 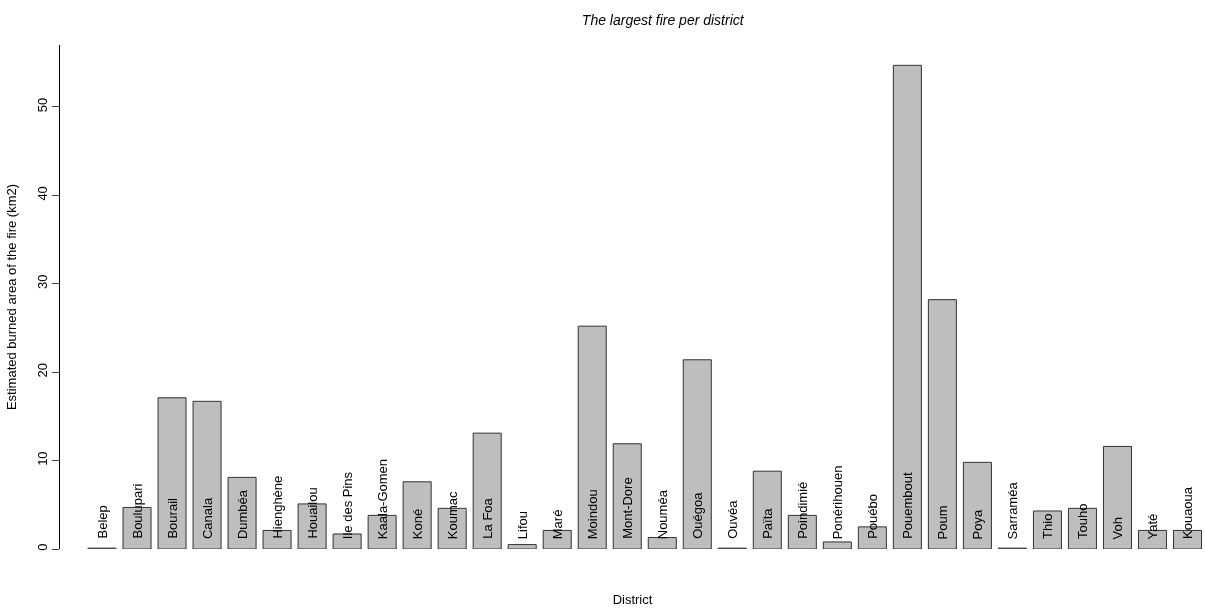 I want to click on x-tick-label: Boulupari, so click(x=137, y=511).